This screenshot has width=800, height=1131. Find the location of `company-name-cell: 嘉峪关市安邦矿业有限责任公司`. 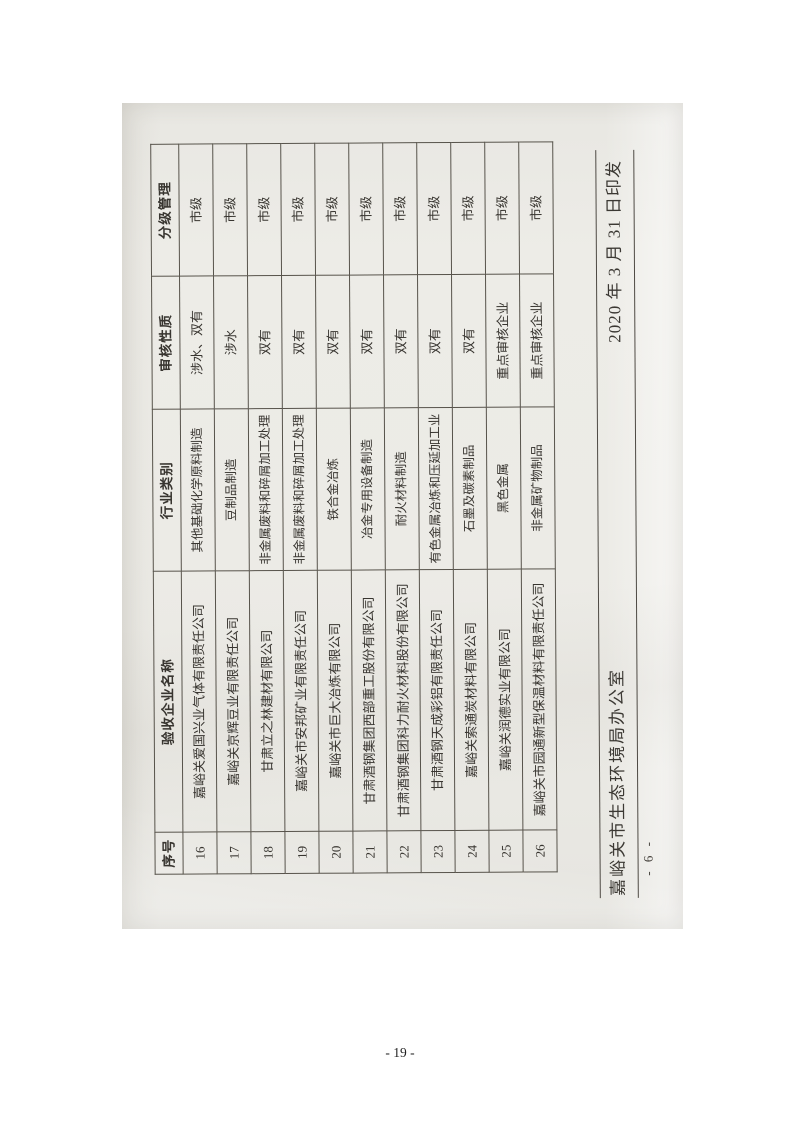

company-name-cell: 嘉峪关市安邦矿业有限责任公司 is located at coordinates (301, 701).